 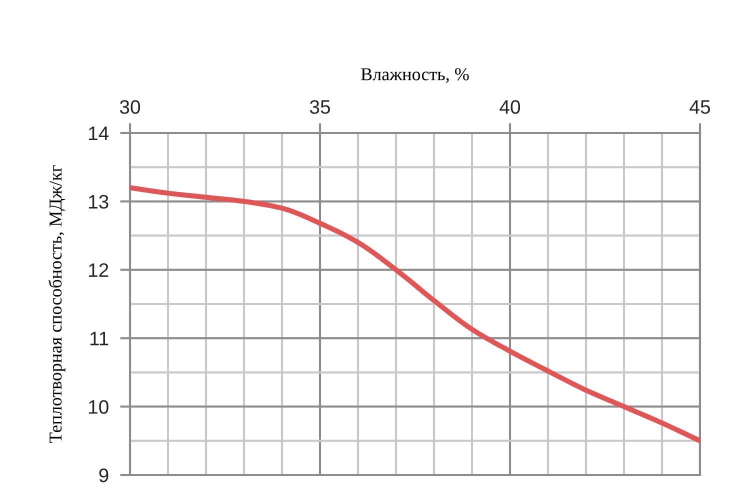 What do you see at coordinates (103, 475) in the screenshot?
I see `y-tick-label: 9` at bounding box center [103, 475].